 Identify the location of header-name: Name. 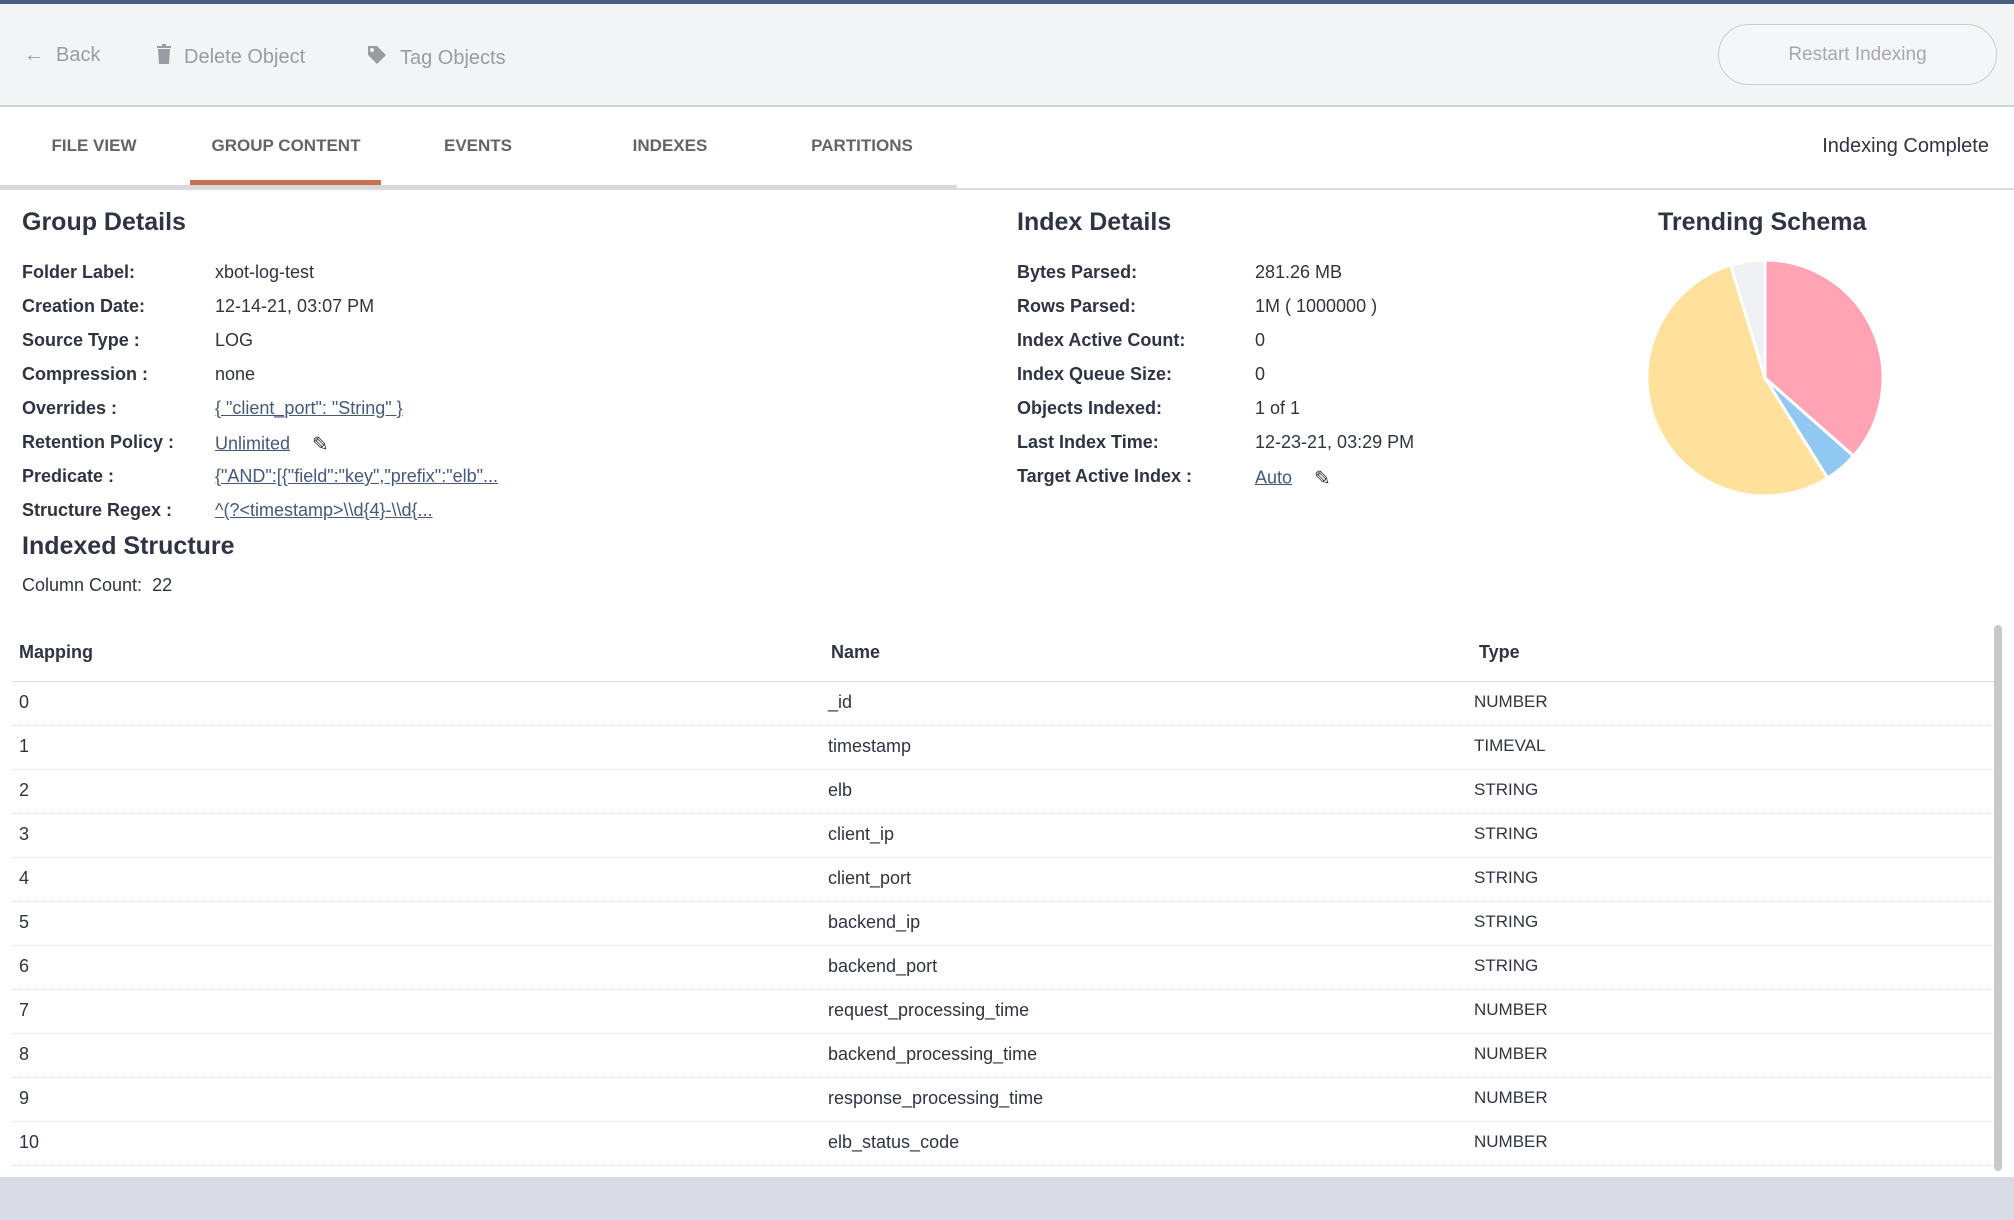
(856, 652).